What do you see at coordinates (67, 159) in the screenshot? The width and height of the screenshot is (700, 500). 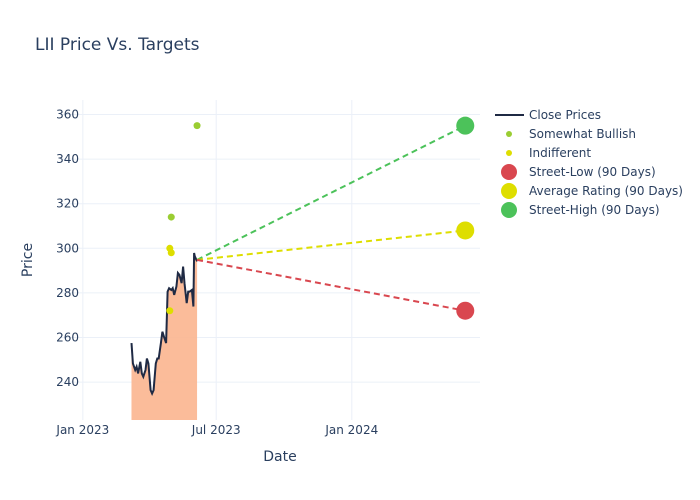 I see `y-tick-label: 340` at bounding box center [67, 159].